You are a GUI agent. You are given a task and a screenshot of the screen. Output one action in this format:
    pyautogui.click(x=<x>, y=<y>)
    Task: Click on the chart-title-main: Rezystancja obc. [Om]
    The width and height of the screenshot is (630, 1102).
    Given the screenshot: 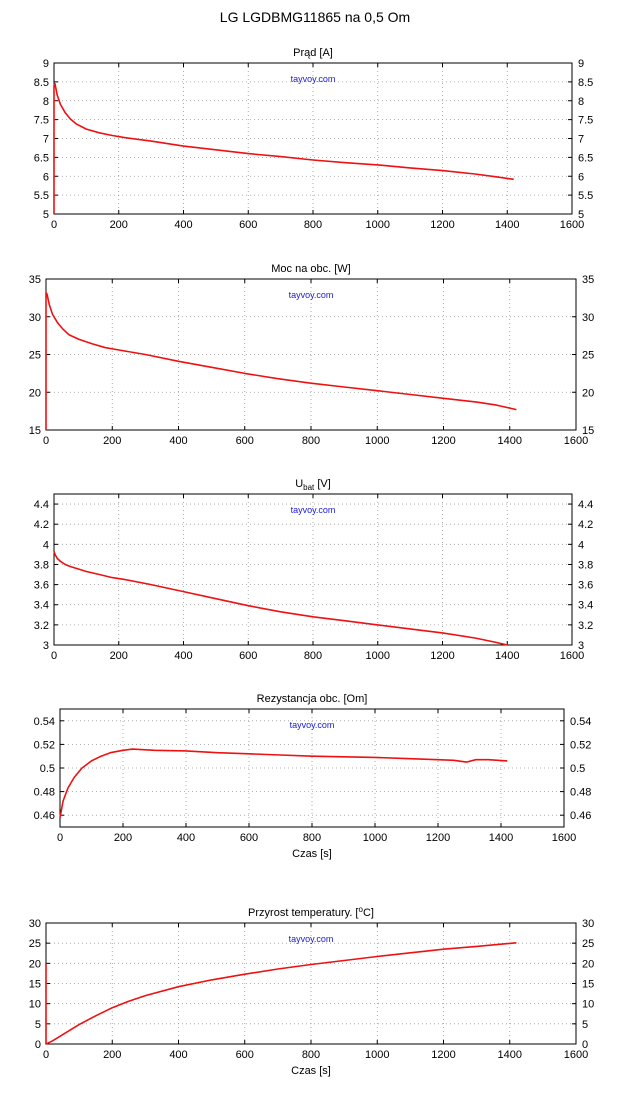 What is the action you would take?
    pyautogui.click(x=312, y=699)
    